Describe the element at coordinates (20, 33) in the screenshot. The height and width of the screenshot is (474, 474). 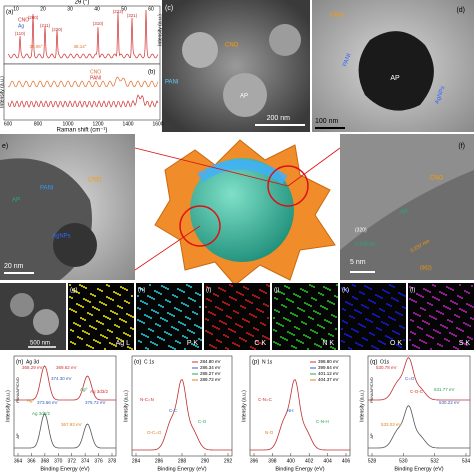
I see `label: (110)` at that location.